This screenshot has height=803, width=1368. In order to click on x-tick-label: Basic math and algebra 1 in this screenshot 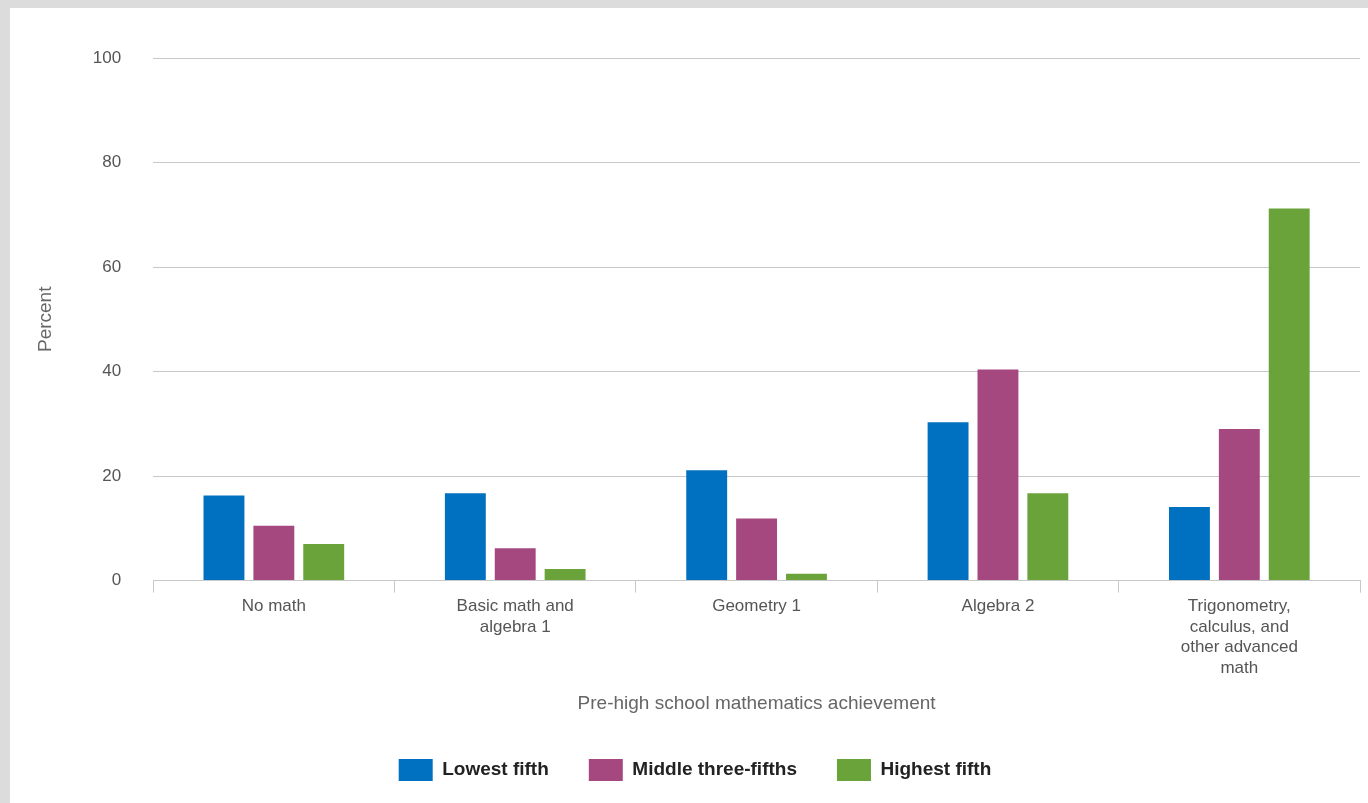, I will do `click(515, 616)`.